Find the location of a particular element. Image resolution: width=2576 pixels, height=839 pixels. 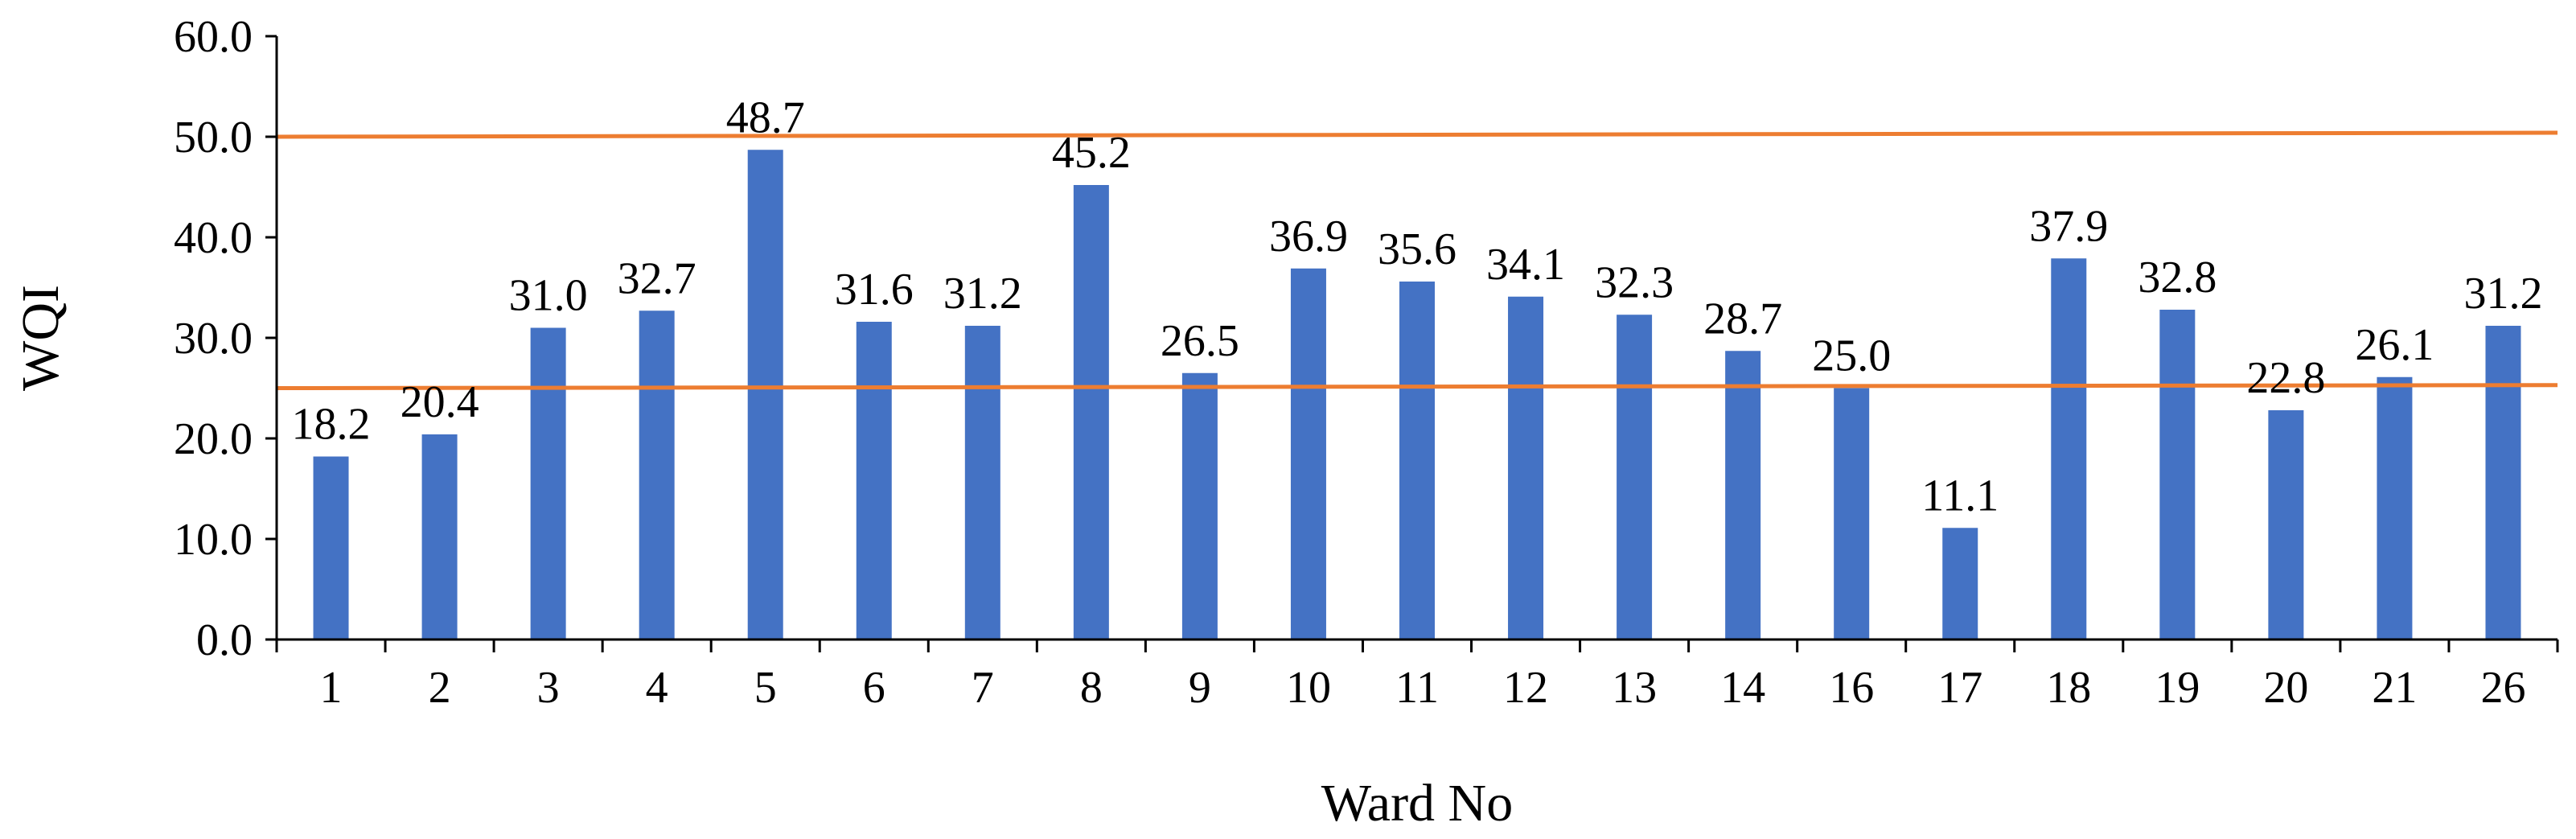

data-label: 22.8 is located at coordinates (2285, 378).